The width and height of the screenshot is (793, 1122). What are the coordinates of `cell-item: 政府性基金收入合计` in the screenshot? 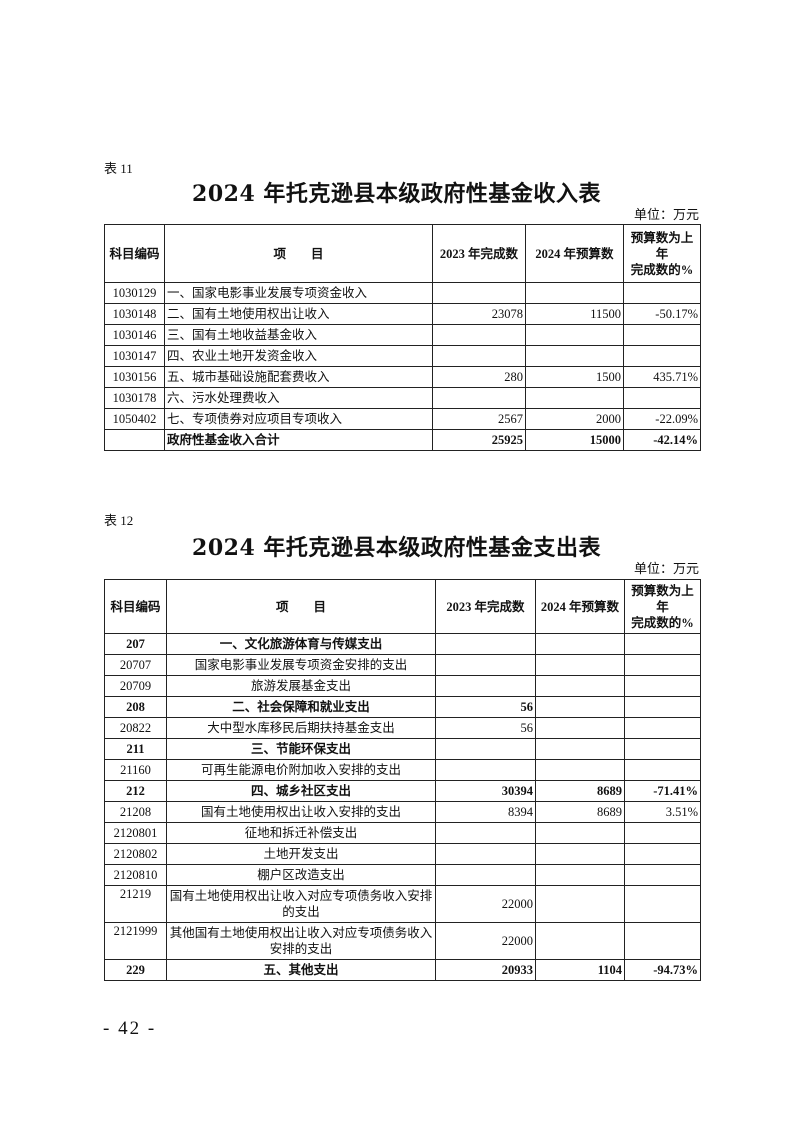 It's located at (298, 440).